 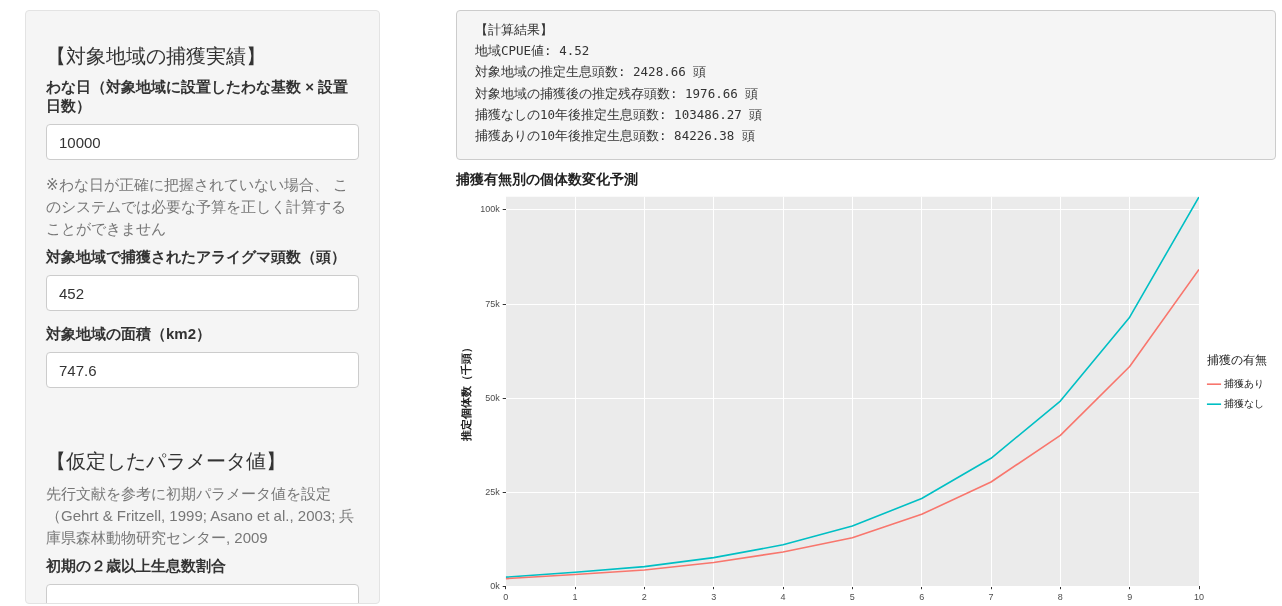 I want to click on x-tick-label: 5, so click(x=852, y=597).